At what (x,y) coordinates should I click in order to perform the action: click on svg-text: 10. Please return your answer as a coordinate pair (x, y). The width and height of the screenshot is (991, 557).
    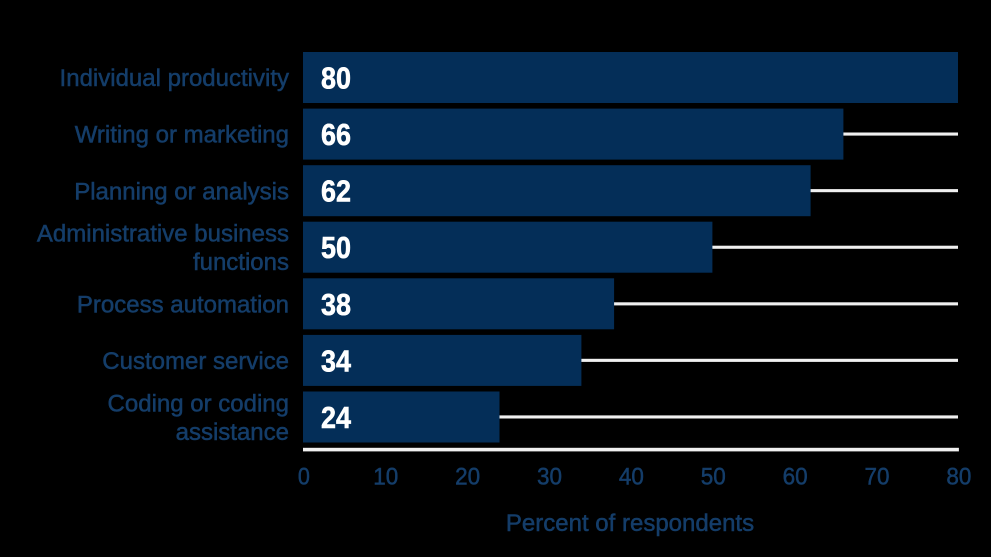
    Looking at the image, I should click on (385, 477).